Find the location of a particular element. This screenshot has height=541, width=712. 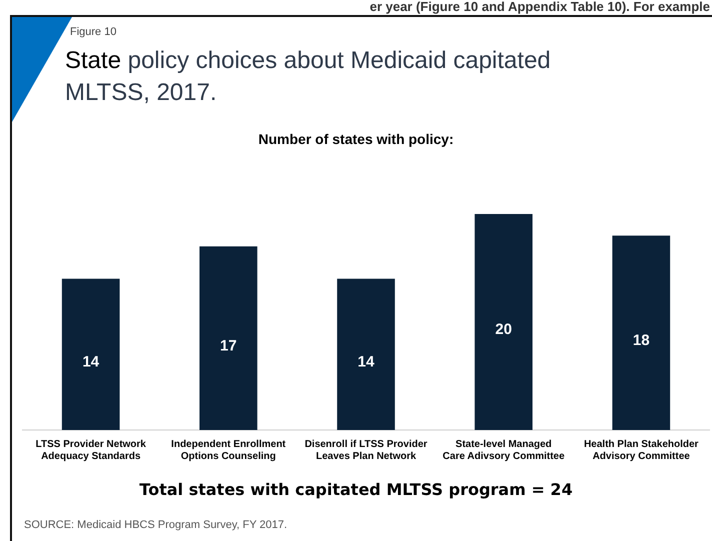

chart-title: State policy choices about Medicaid capitated MLTSS, 2017. is located at coordinates (308, 77).